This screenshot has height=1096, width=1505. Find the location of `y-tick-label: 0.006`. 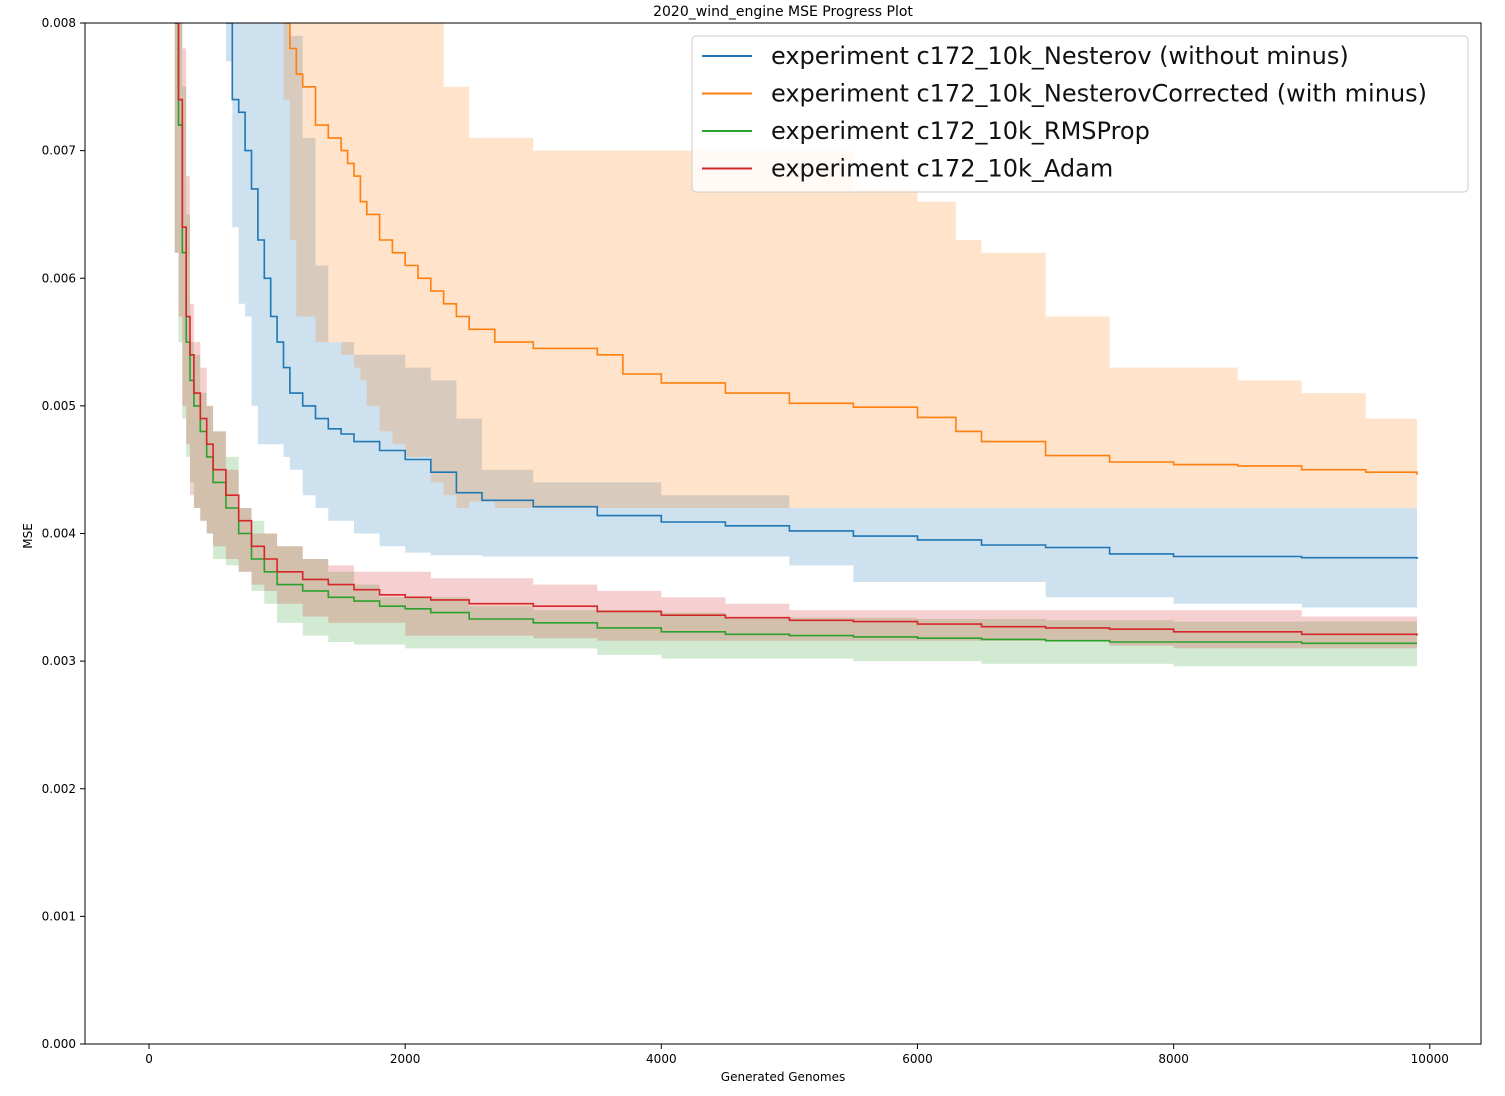

y-tick-label: 0.006 is located at coordinates (59, 278).